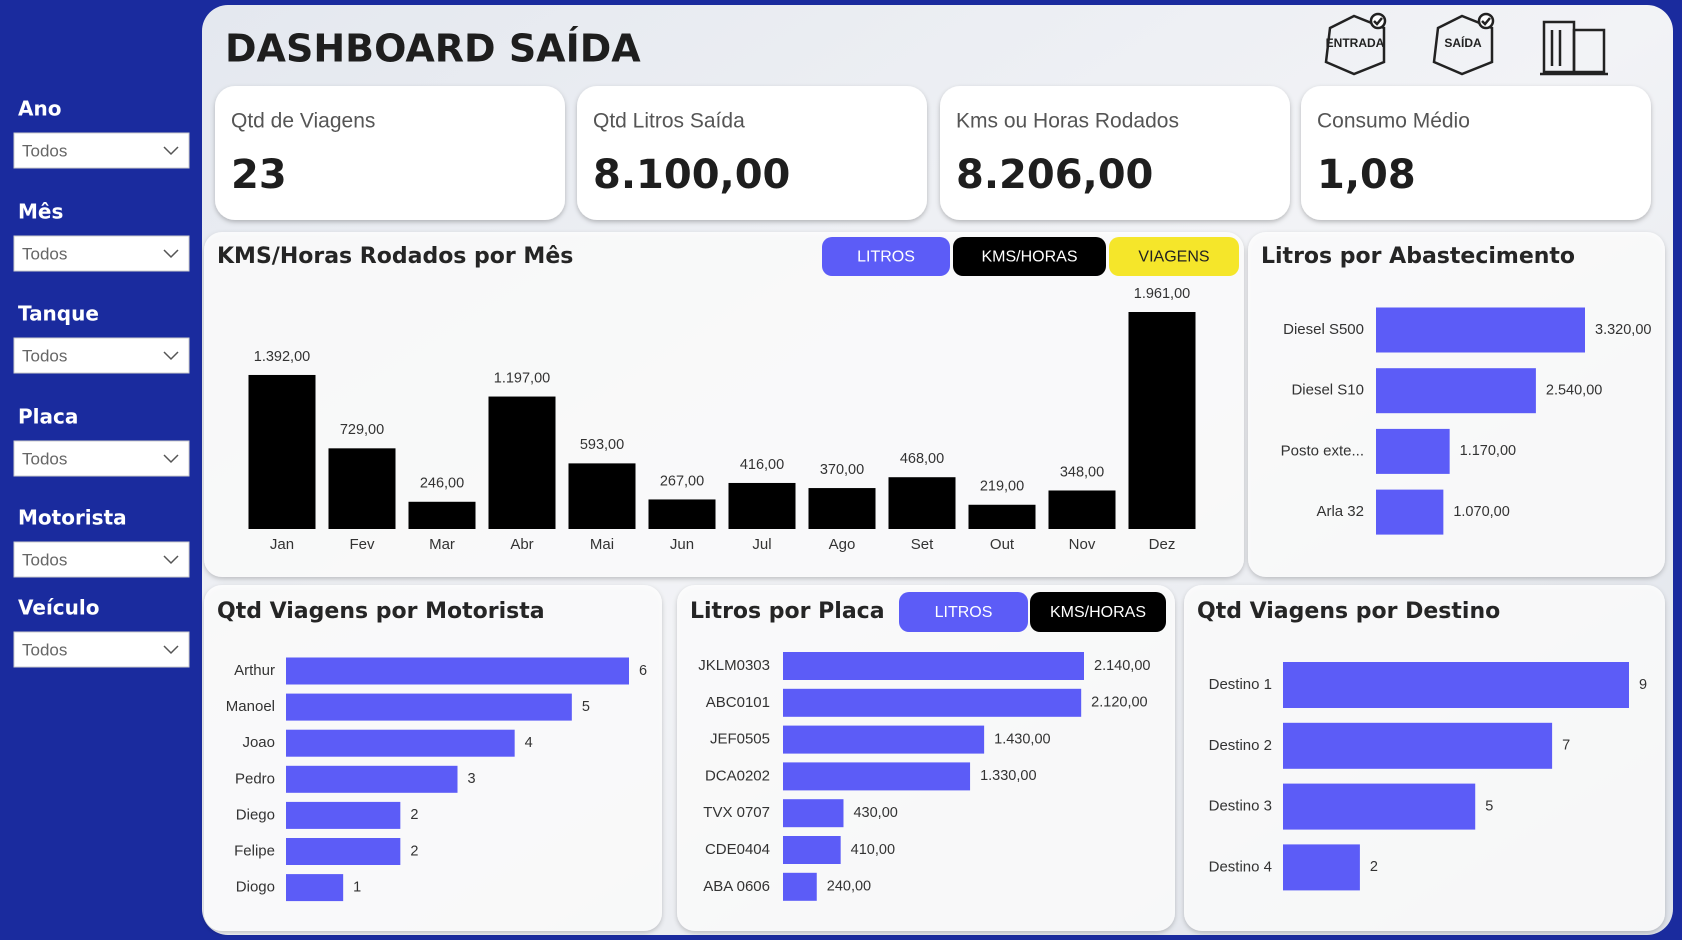 The height and width of the screenshot is (940, 1682). What do you see at coordinates (643, 671) in the screenshot?
I see `data-label: 6` at bounding box center [643, 671].